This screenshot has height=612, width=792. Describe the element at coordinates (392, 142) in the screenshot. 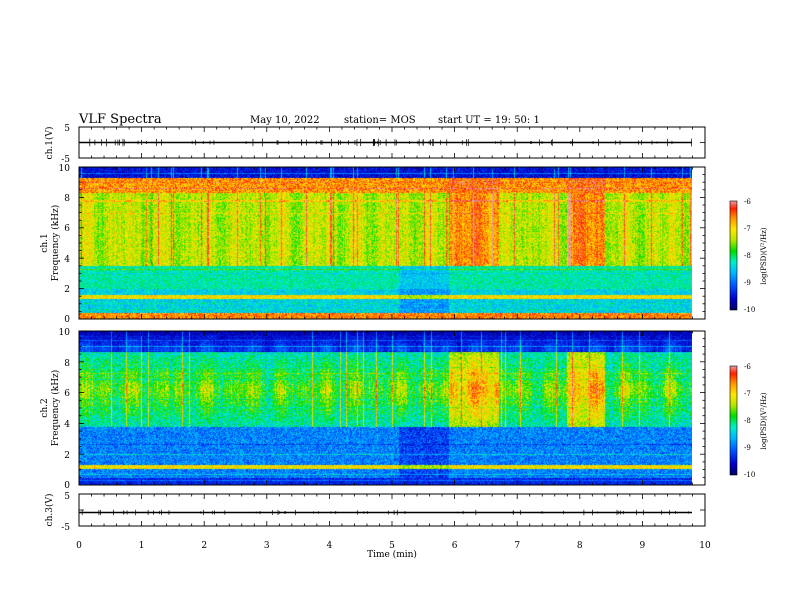

I see `ch1-waveform-spikes` at that location.